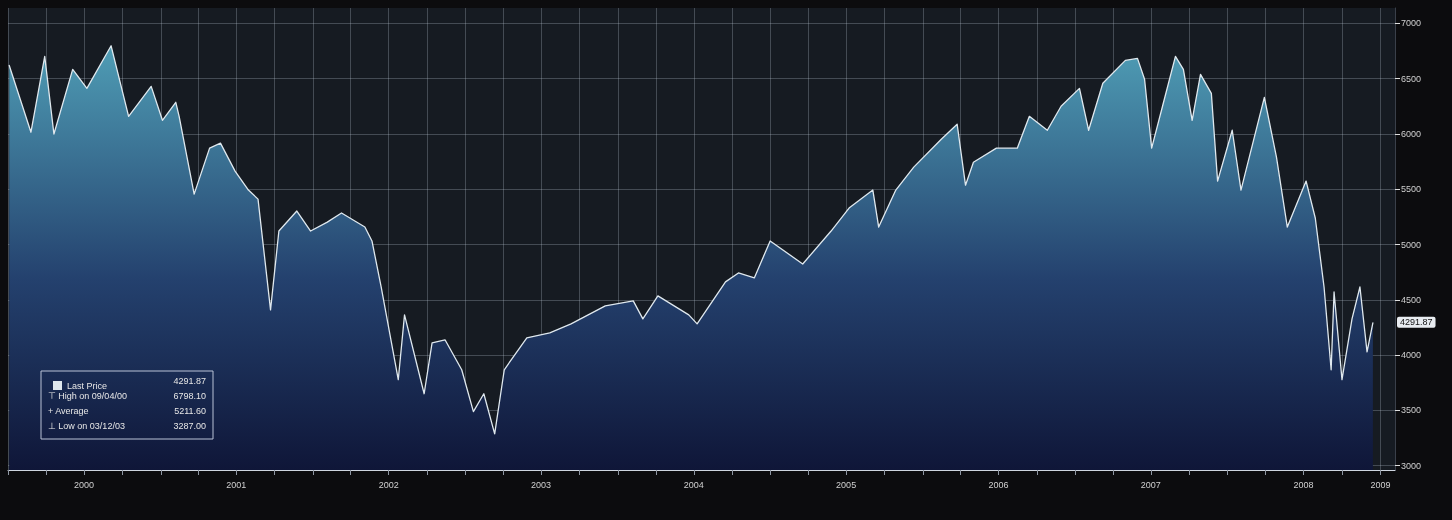 This screenshot has height=520, width=1452. I want to click on y-tick-label: 4500, so click(1411, 299).